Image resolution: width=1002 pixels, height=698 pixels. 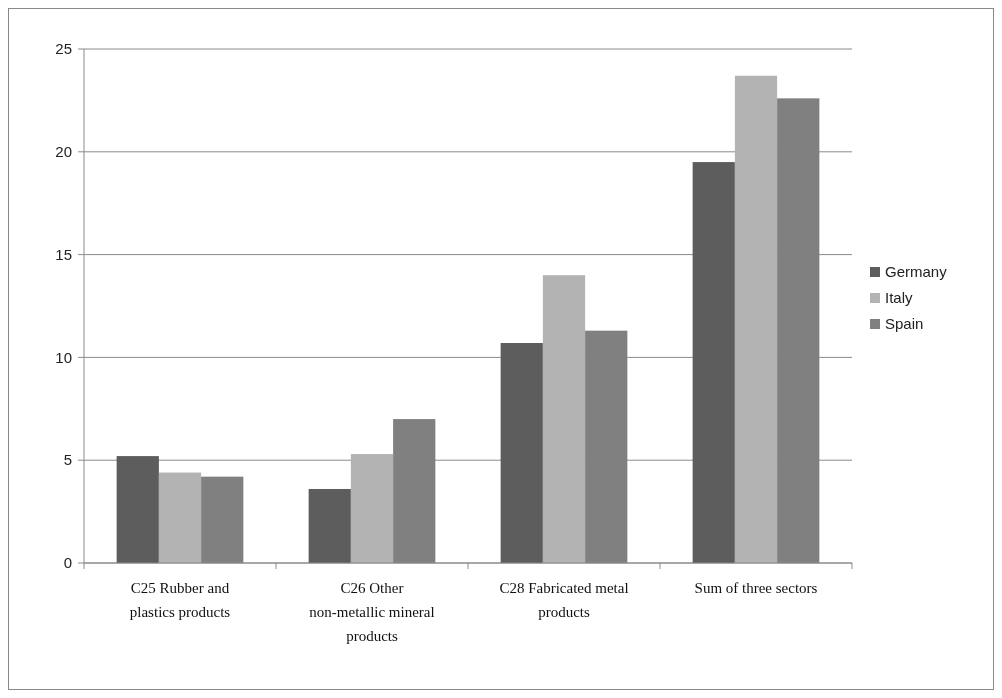 What do you see at coordinates (63, 49) in the screenshot?
I see `y-tick-label: 25` at bounding box center [63, 49].